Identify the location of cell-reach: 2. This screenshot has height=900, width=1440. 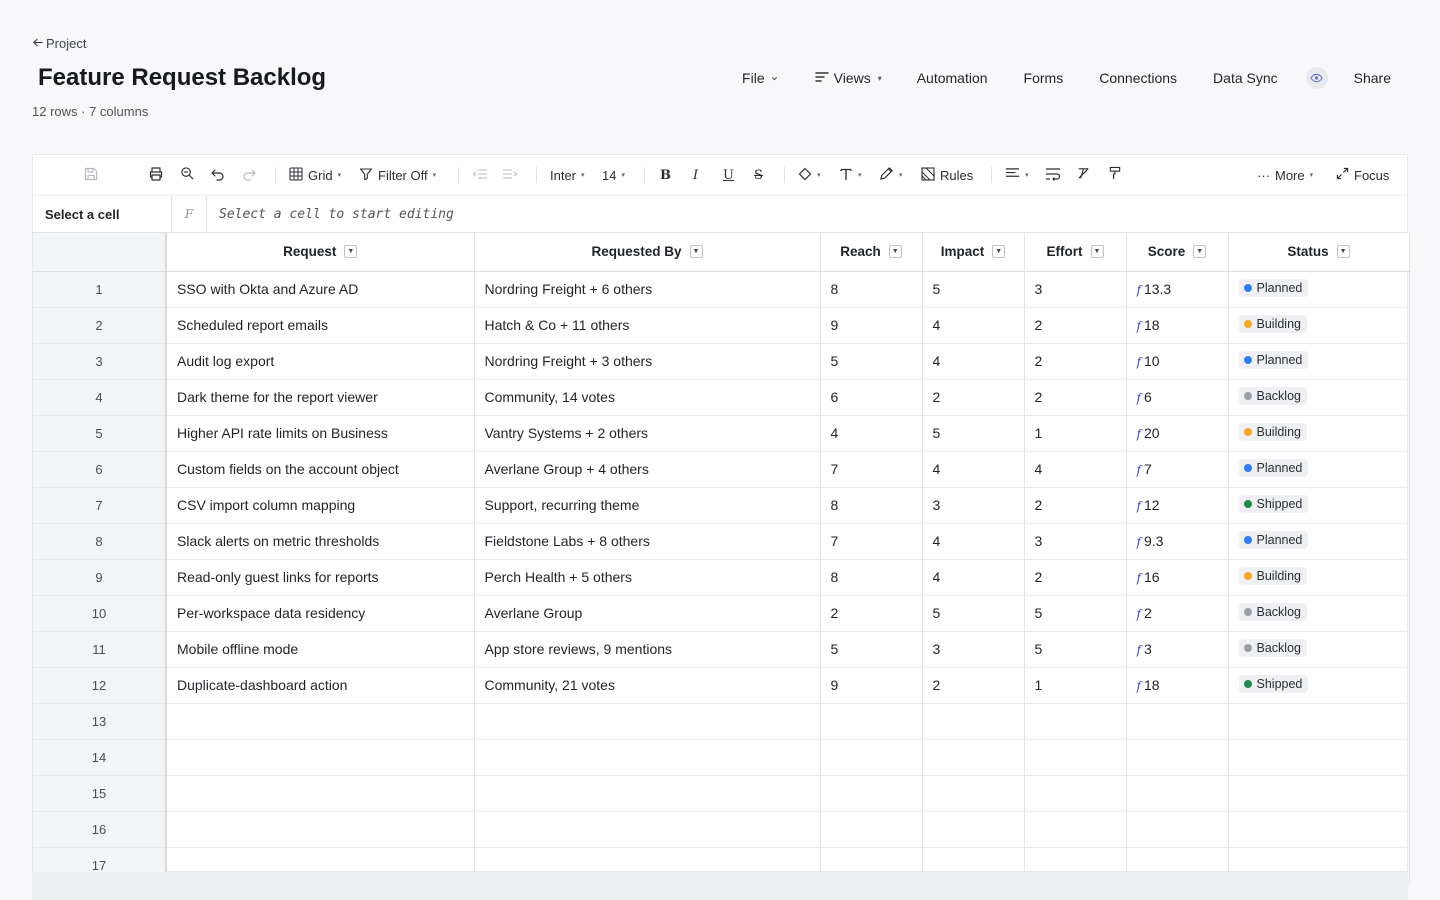
(871, 613).